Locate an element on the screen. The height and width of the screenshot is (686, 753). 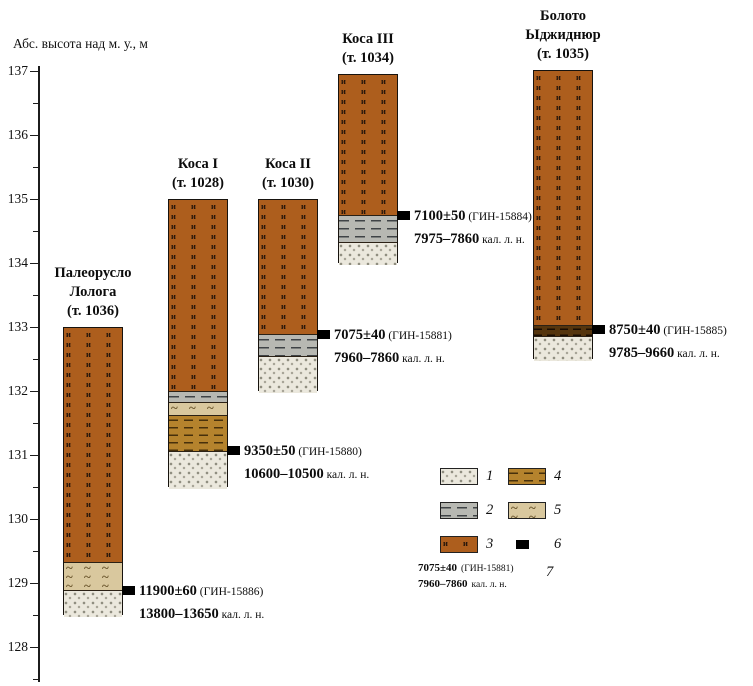
legend-num-6: 6 is located at coordinates (558, 544).